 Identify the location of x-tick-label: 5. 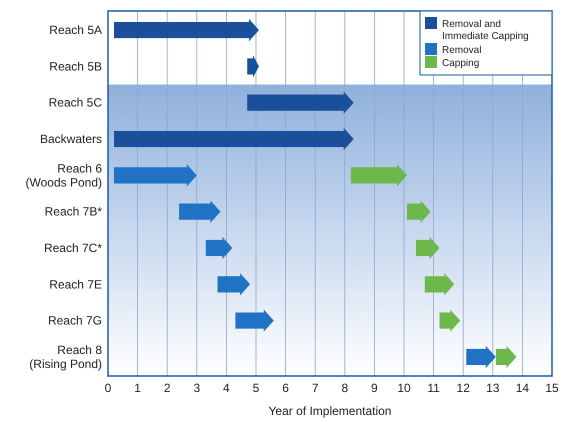
(256, 388).